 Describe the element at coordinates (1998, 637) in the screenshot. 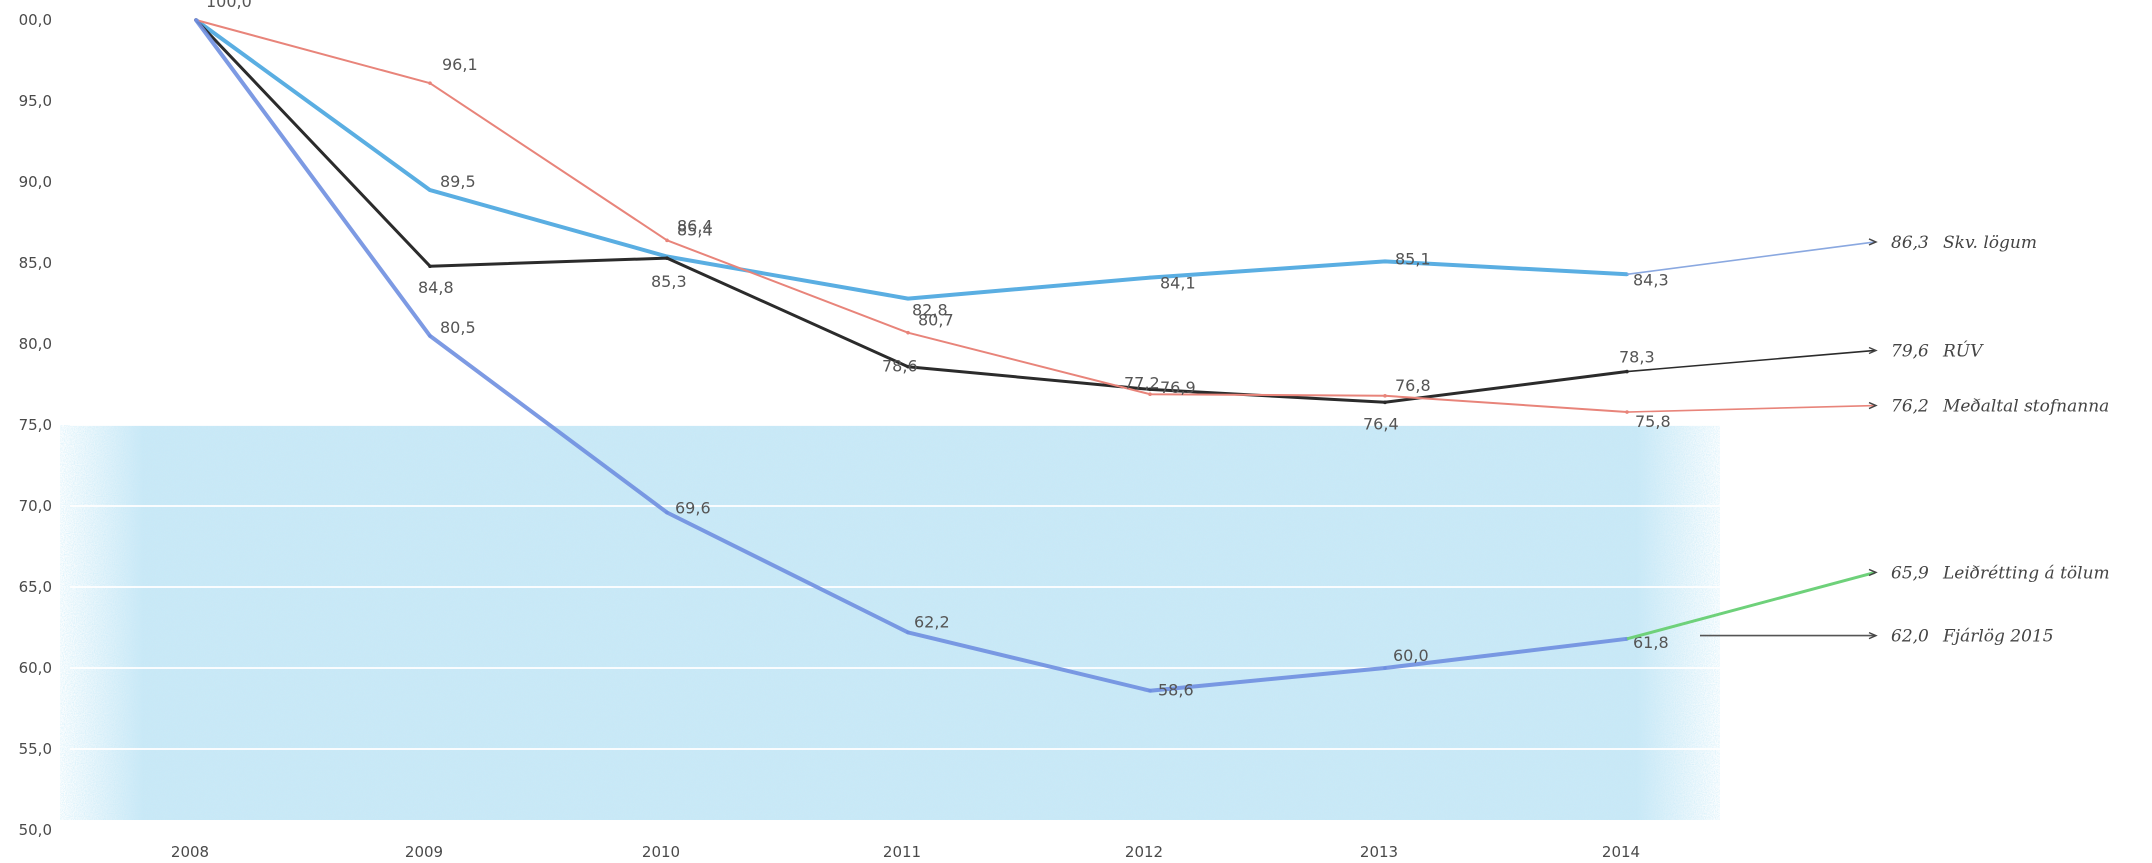

I see `annotation-text: Fjárlög 2015` at that location.